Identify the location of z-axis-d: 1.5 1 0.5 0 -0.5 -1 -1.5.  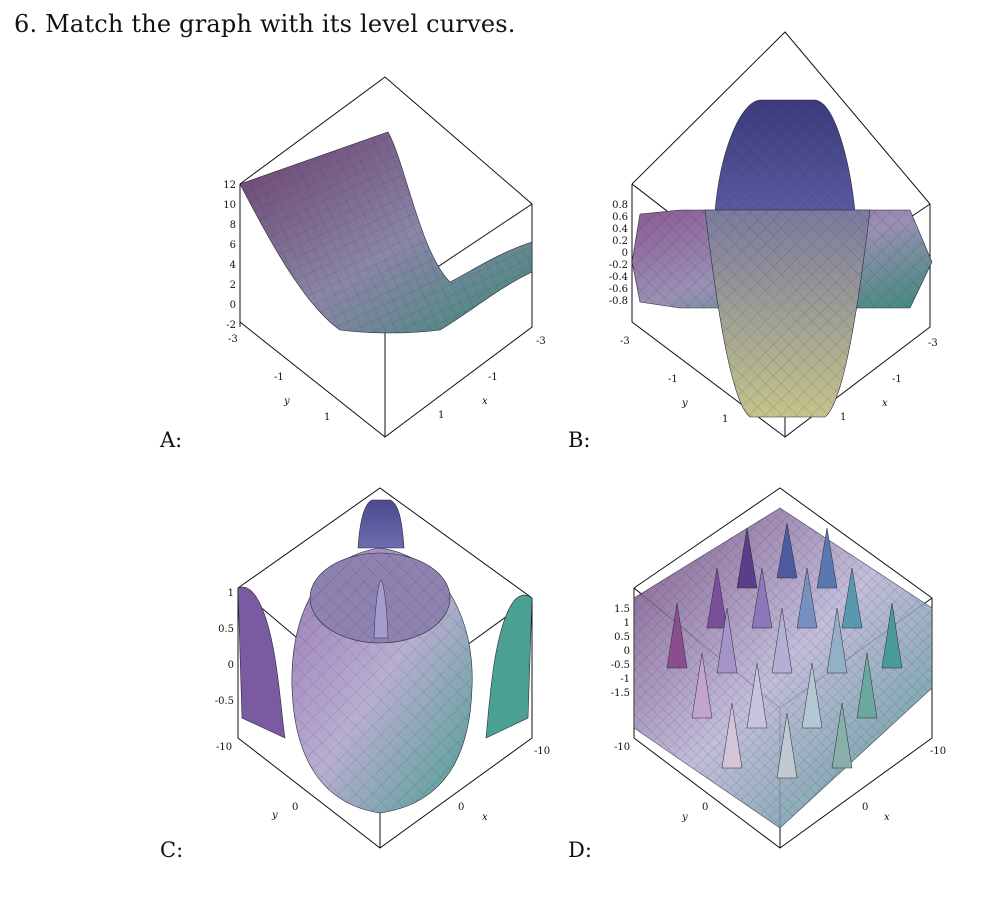
(620, 651).